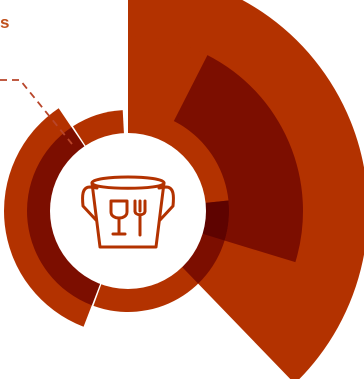 This screenshot has width=364, height=379. What do you see at coordinates (5, 22) in the screenshot?
I see `segment-label: s` at bounding box center [5, 22].